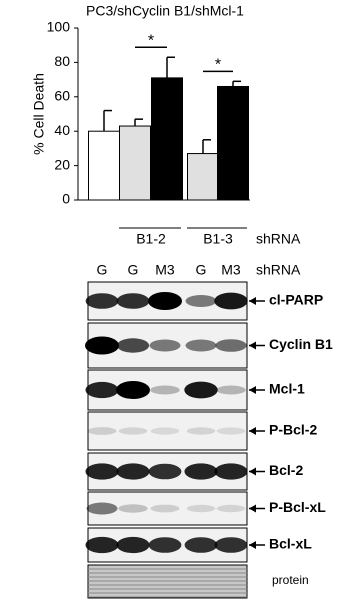 Image resolution: width=355 pixels, height=600 pixels. Describe the element at coordinates (286, 470) in the screenshot. I see `protein-label: Bcl-2` at that location.